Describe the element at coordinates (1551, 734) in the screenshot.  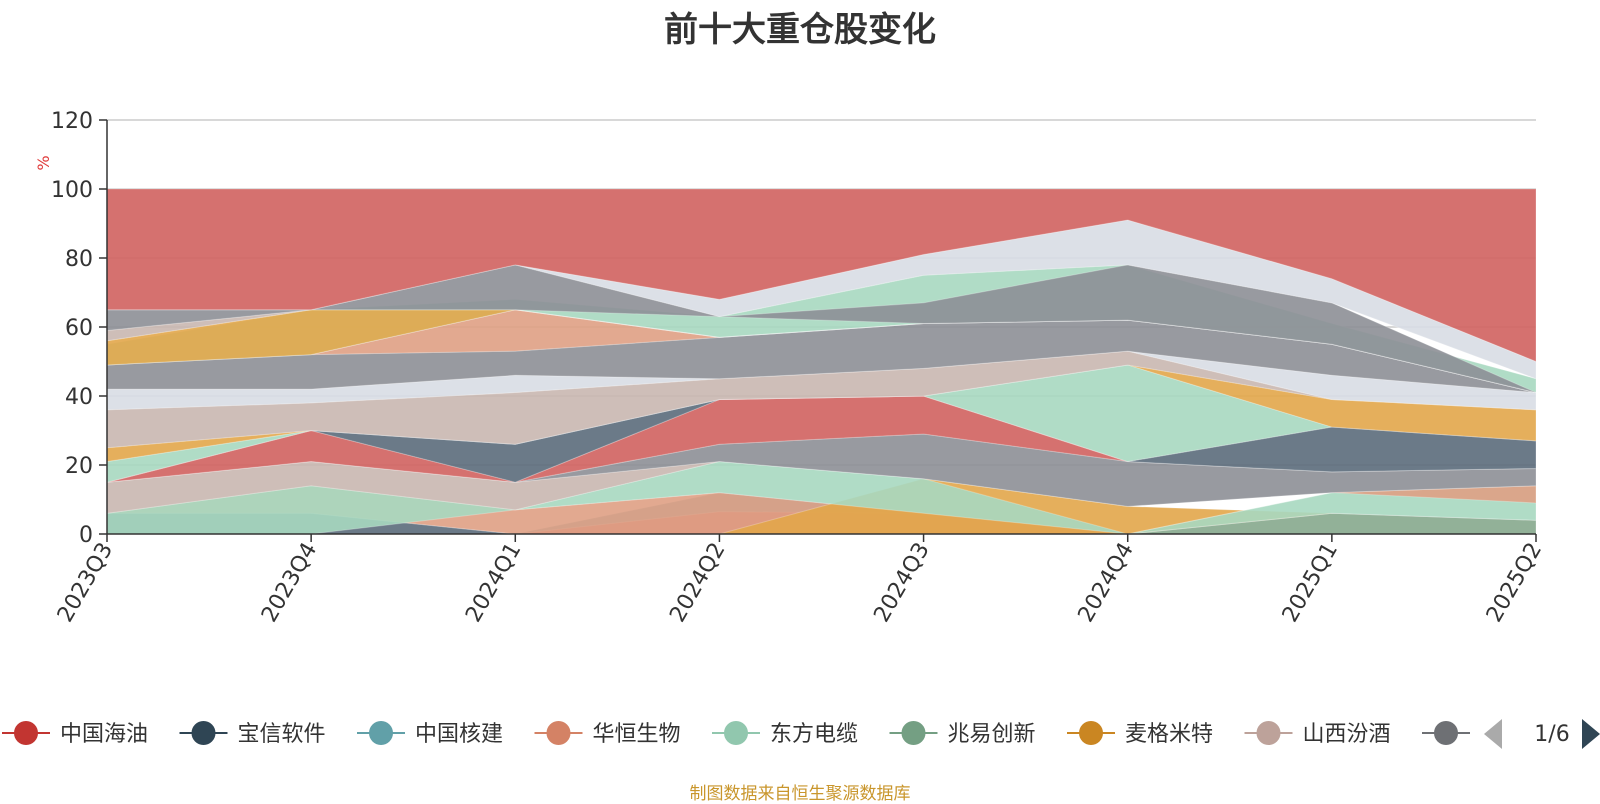
I see `legend-page-indicator: 1/6` at that location.